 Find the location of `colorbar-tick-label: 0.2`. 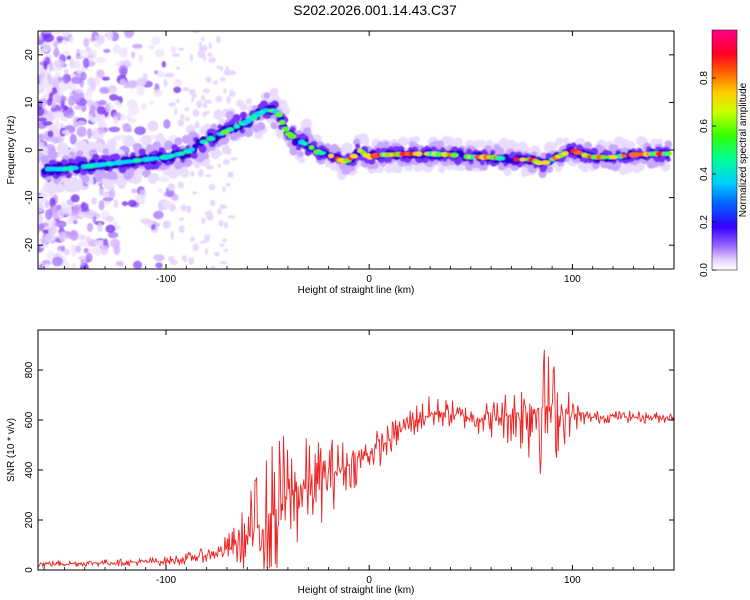

colorbar-tick-label: 0.2 is located at coordinates (704, 222).